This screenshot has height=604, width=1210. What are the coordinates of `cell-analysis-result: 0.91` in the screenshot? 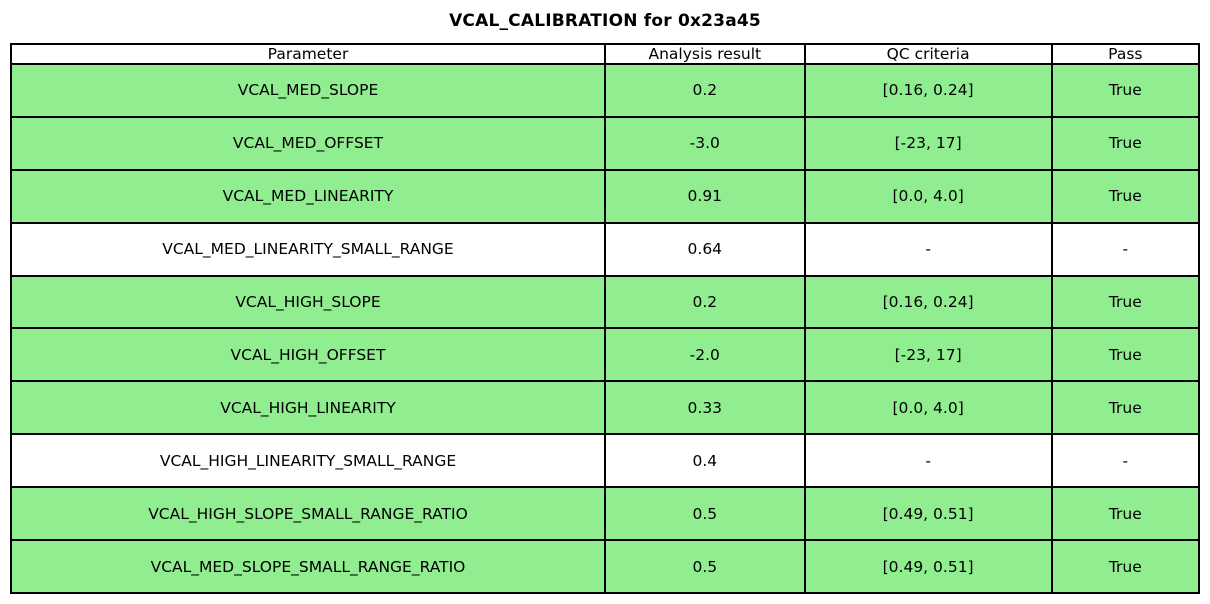 It's located at (705, 196).